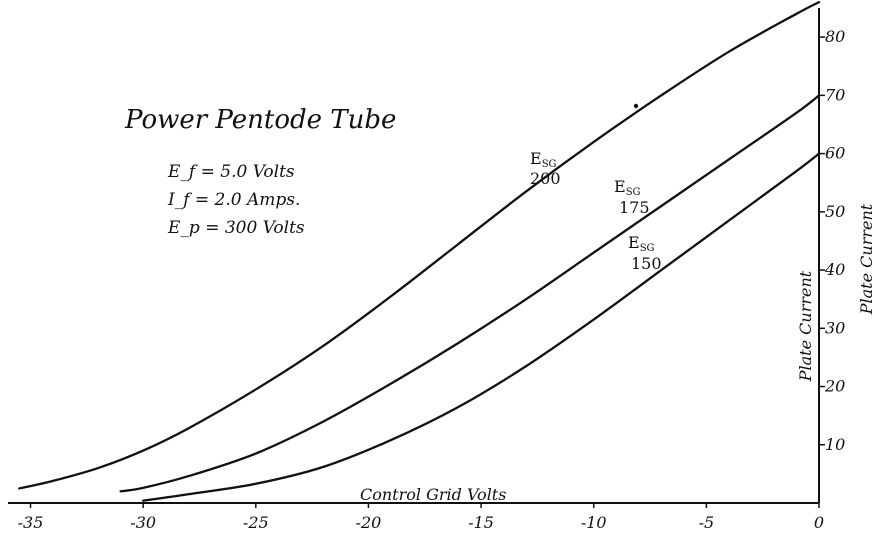 The width and height of the screenshot is (880, 536). I want to click on x-tick-label: -5, so click(707, 522).